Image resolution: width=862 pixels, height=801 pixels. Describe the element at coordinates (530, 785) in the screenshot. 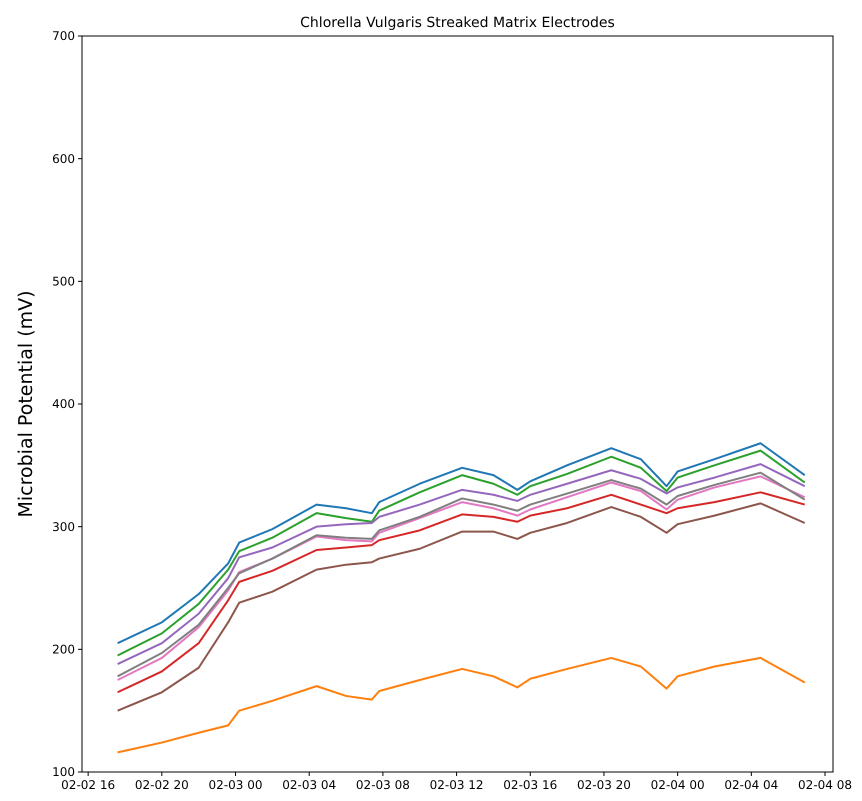

I see `x-tick-label: 02-03 16` at that location.